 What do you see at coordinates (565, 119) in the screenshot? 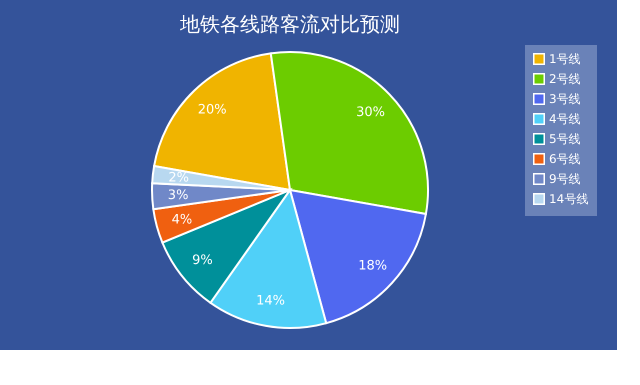
I see `legend-label: 4号线` at bounding box center [565, 119].